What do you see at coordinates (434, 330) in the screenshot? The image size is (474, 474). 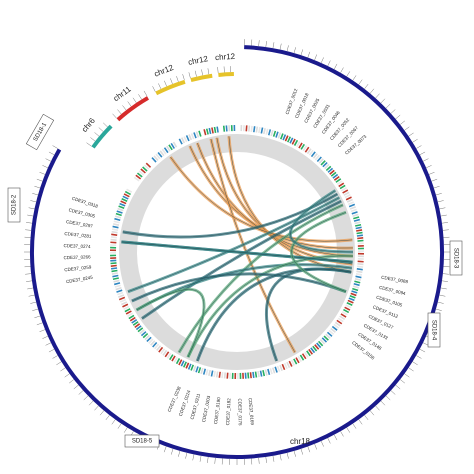 I see `segment-box: SD18-4` at bounding box center [434, 330].